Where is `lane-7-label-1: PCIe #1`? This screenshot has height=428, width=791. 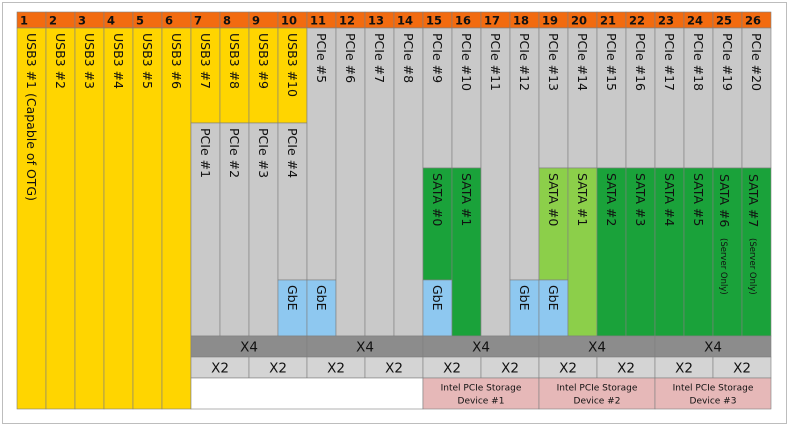
lane-7-label-1: PCIe #1 is located at coordinates (205, 153).